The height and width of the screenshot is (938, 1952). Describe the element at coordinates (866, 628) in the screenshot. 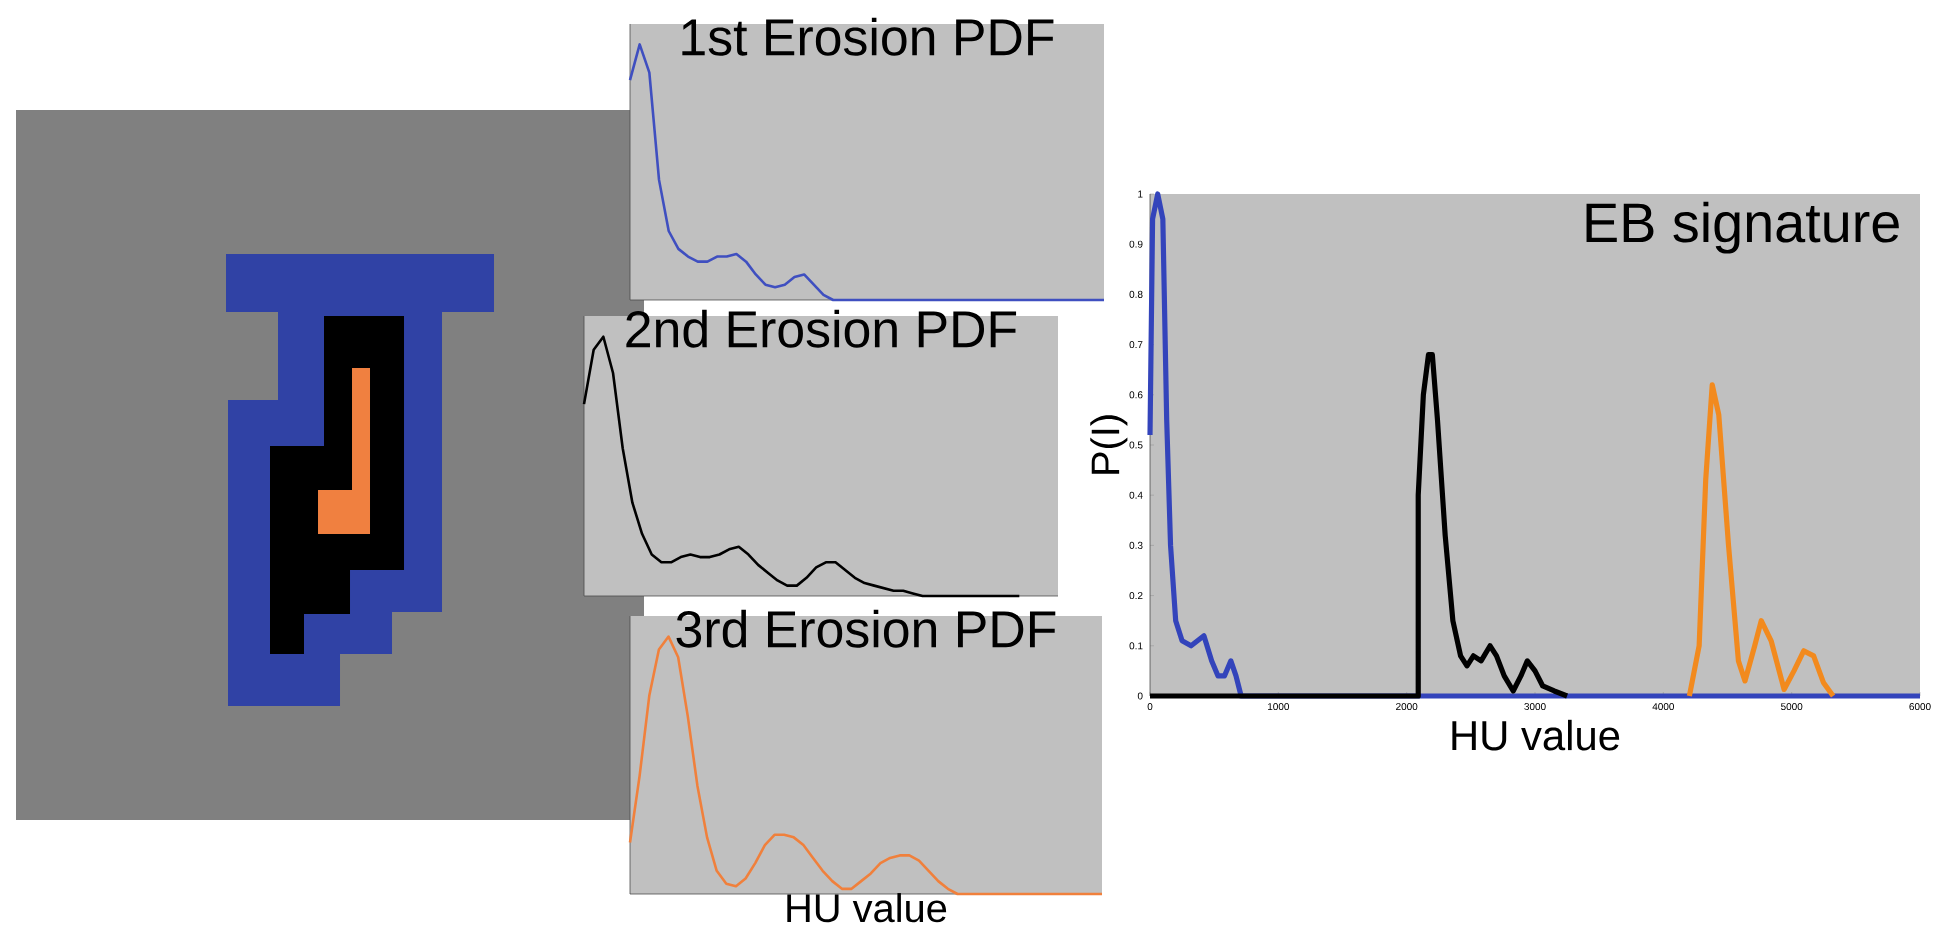

I see `chart-title: 3rd Erosion PDF` at that location.